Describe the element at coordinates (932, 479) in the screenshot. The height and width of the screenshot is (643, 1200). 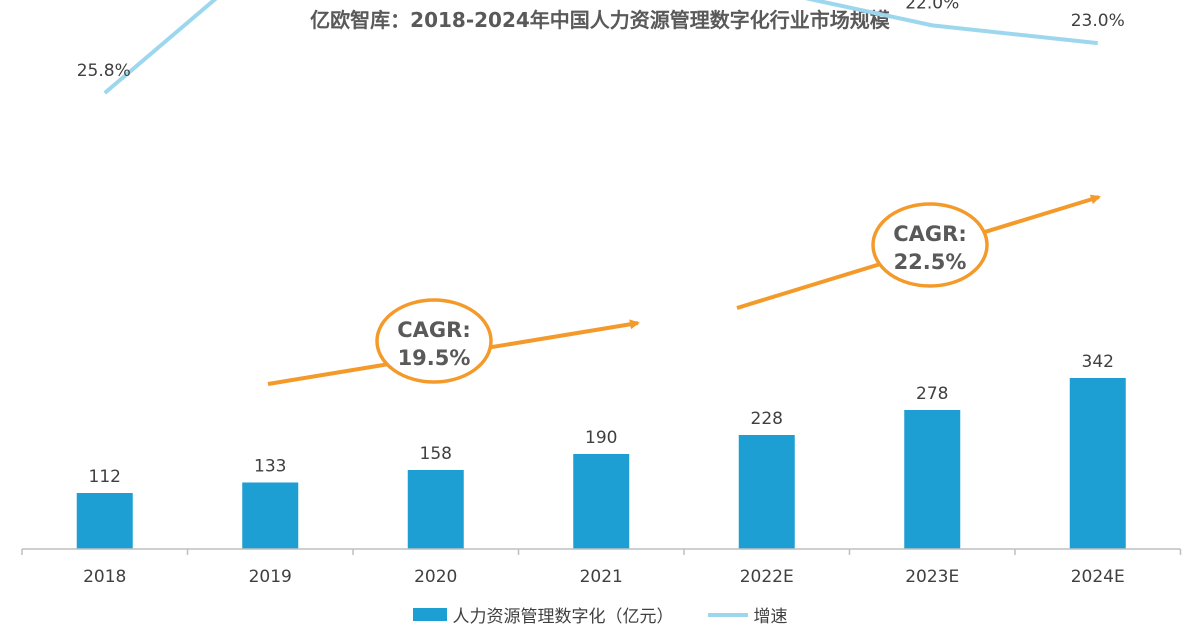
I see `bar-2023E` at that location.